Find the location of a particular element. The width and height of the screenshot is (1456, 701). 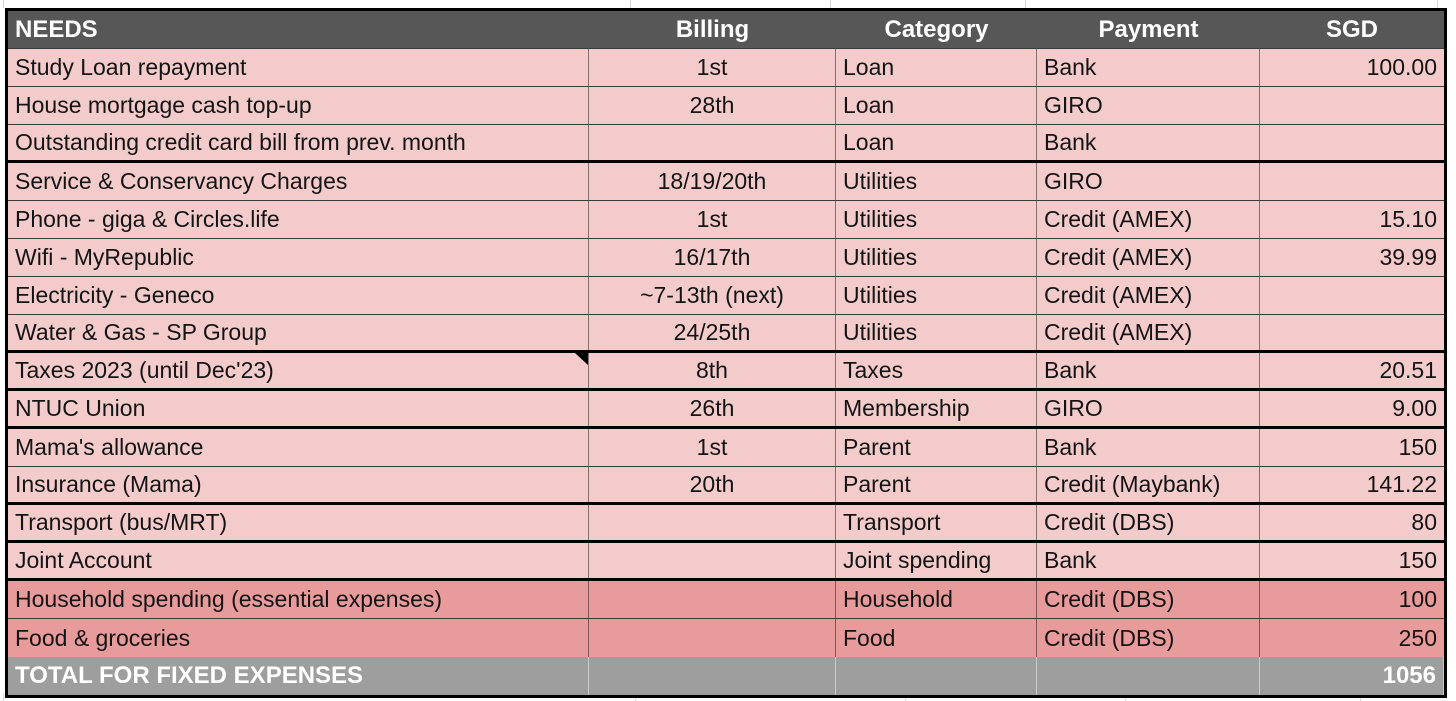

cell-billing: 8th is located at coordinates (712, 370).